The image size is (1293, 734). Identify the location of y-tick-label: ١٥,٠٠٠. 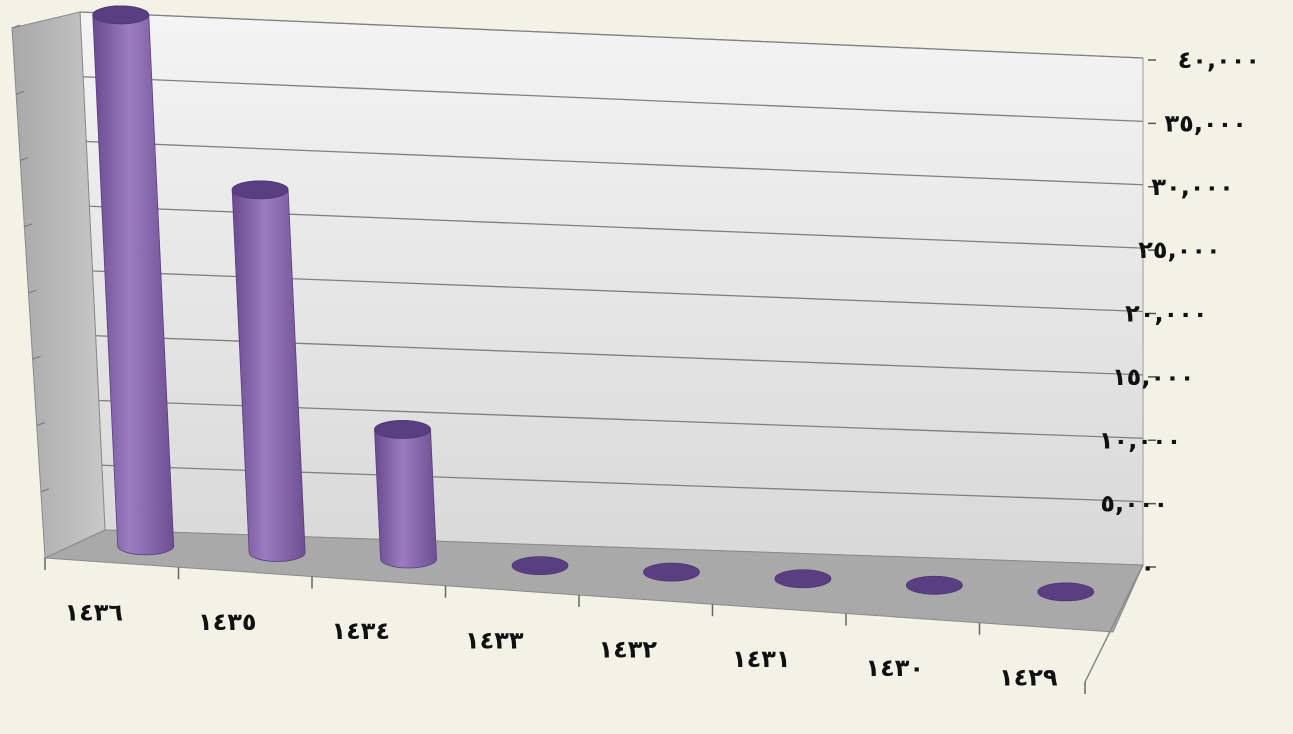
(1153, 377).